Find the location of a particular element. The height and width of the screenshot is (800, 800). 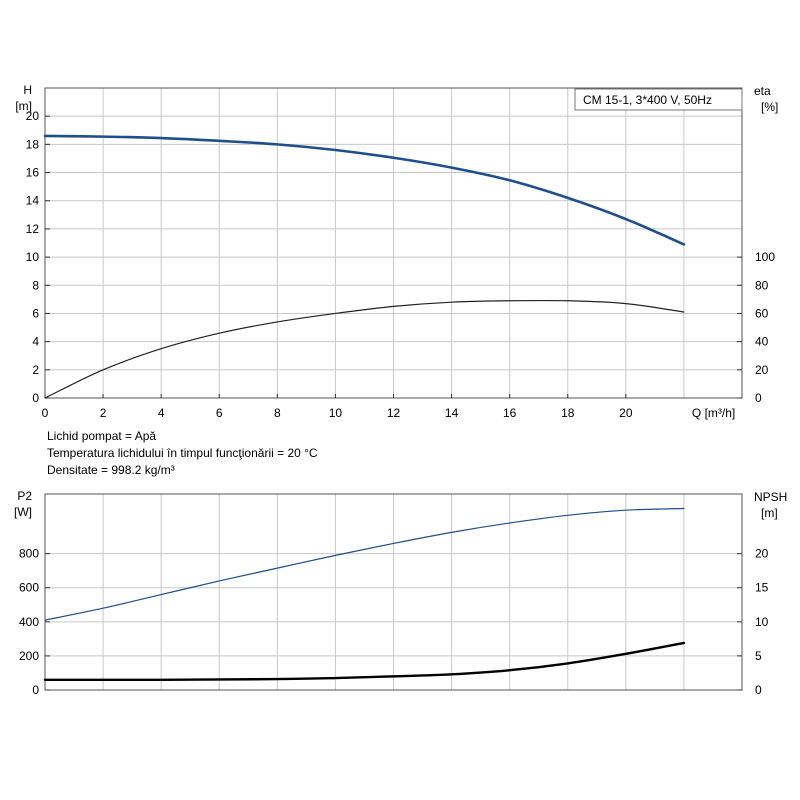

panel2-right-tick-label: 15 is located at coordinates (762, 588).